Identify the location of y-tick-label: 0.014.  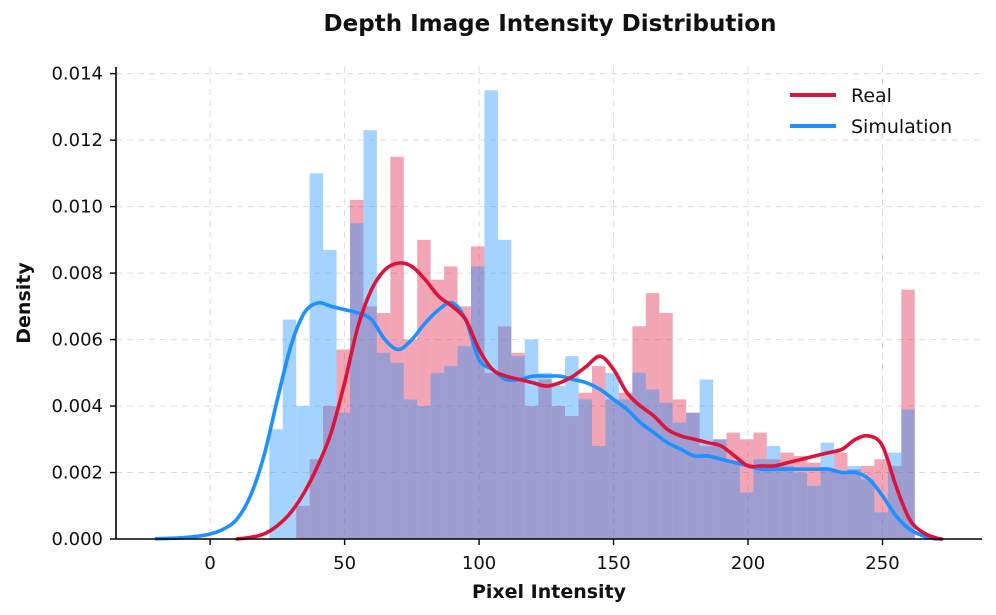
(77, 74).